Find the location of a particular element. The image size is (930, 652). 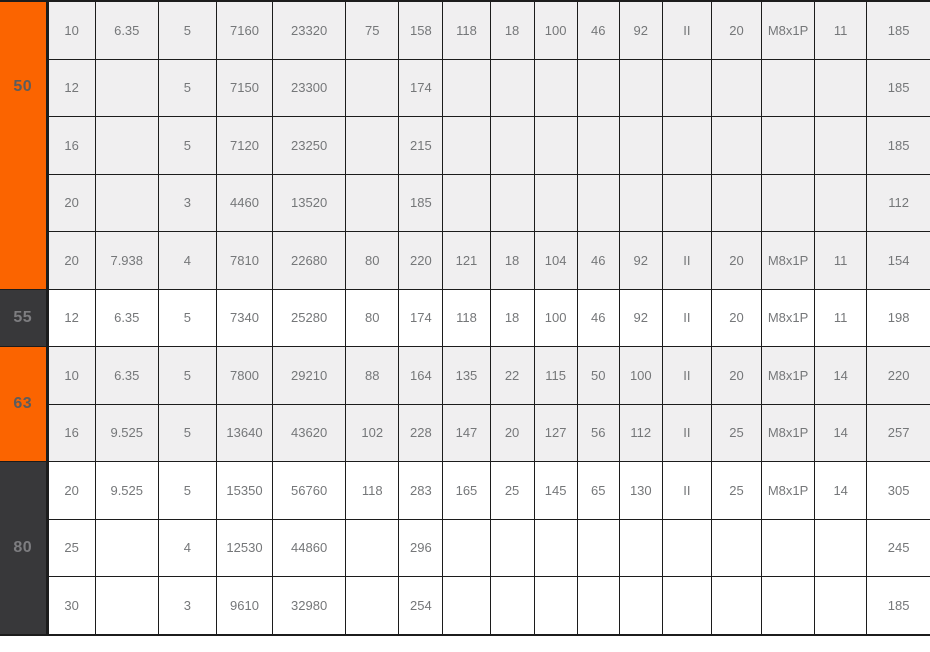

table-row: 16 5 7120 23250 215 185 is located at coordinates (465, 145).